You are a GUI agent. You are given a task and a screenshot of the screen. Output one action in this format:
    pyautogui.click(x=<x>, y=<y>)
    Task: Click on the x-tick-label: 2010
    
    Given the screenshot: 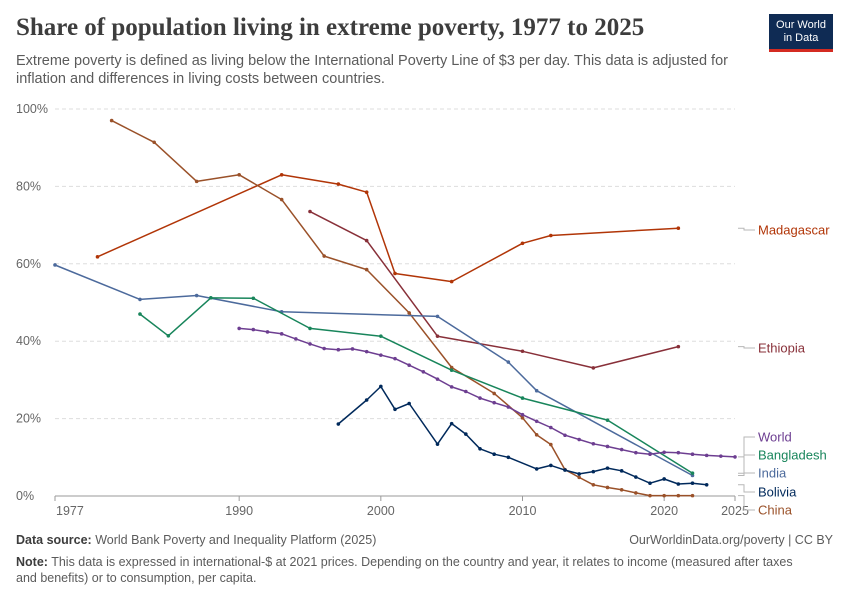 What is the action you would take?
    pyautogui.click(x=523, y=511)
    